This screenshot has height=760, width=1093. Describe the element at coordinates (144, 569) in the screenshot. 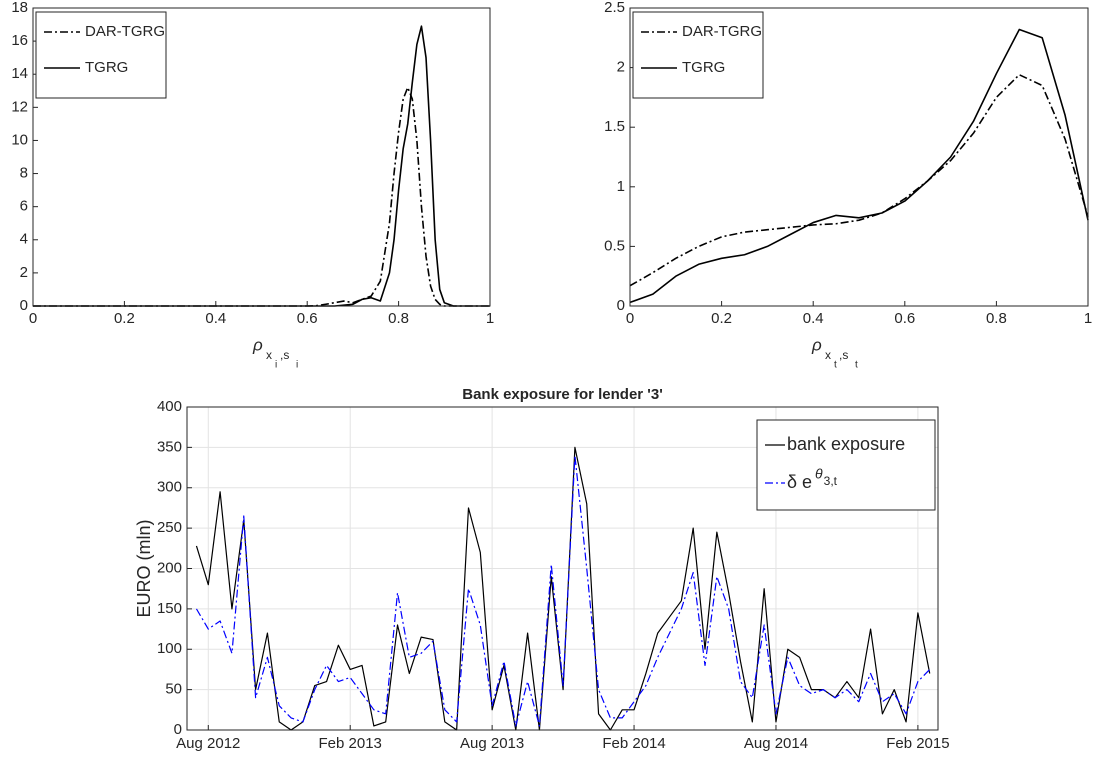

I see `y-axis-label: EURO (mln)` at that location.